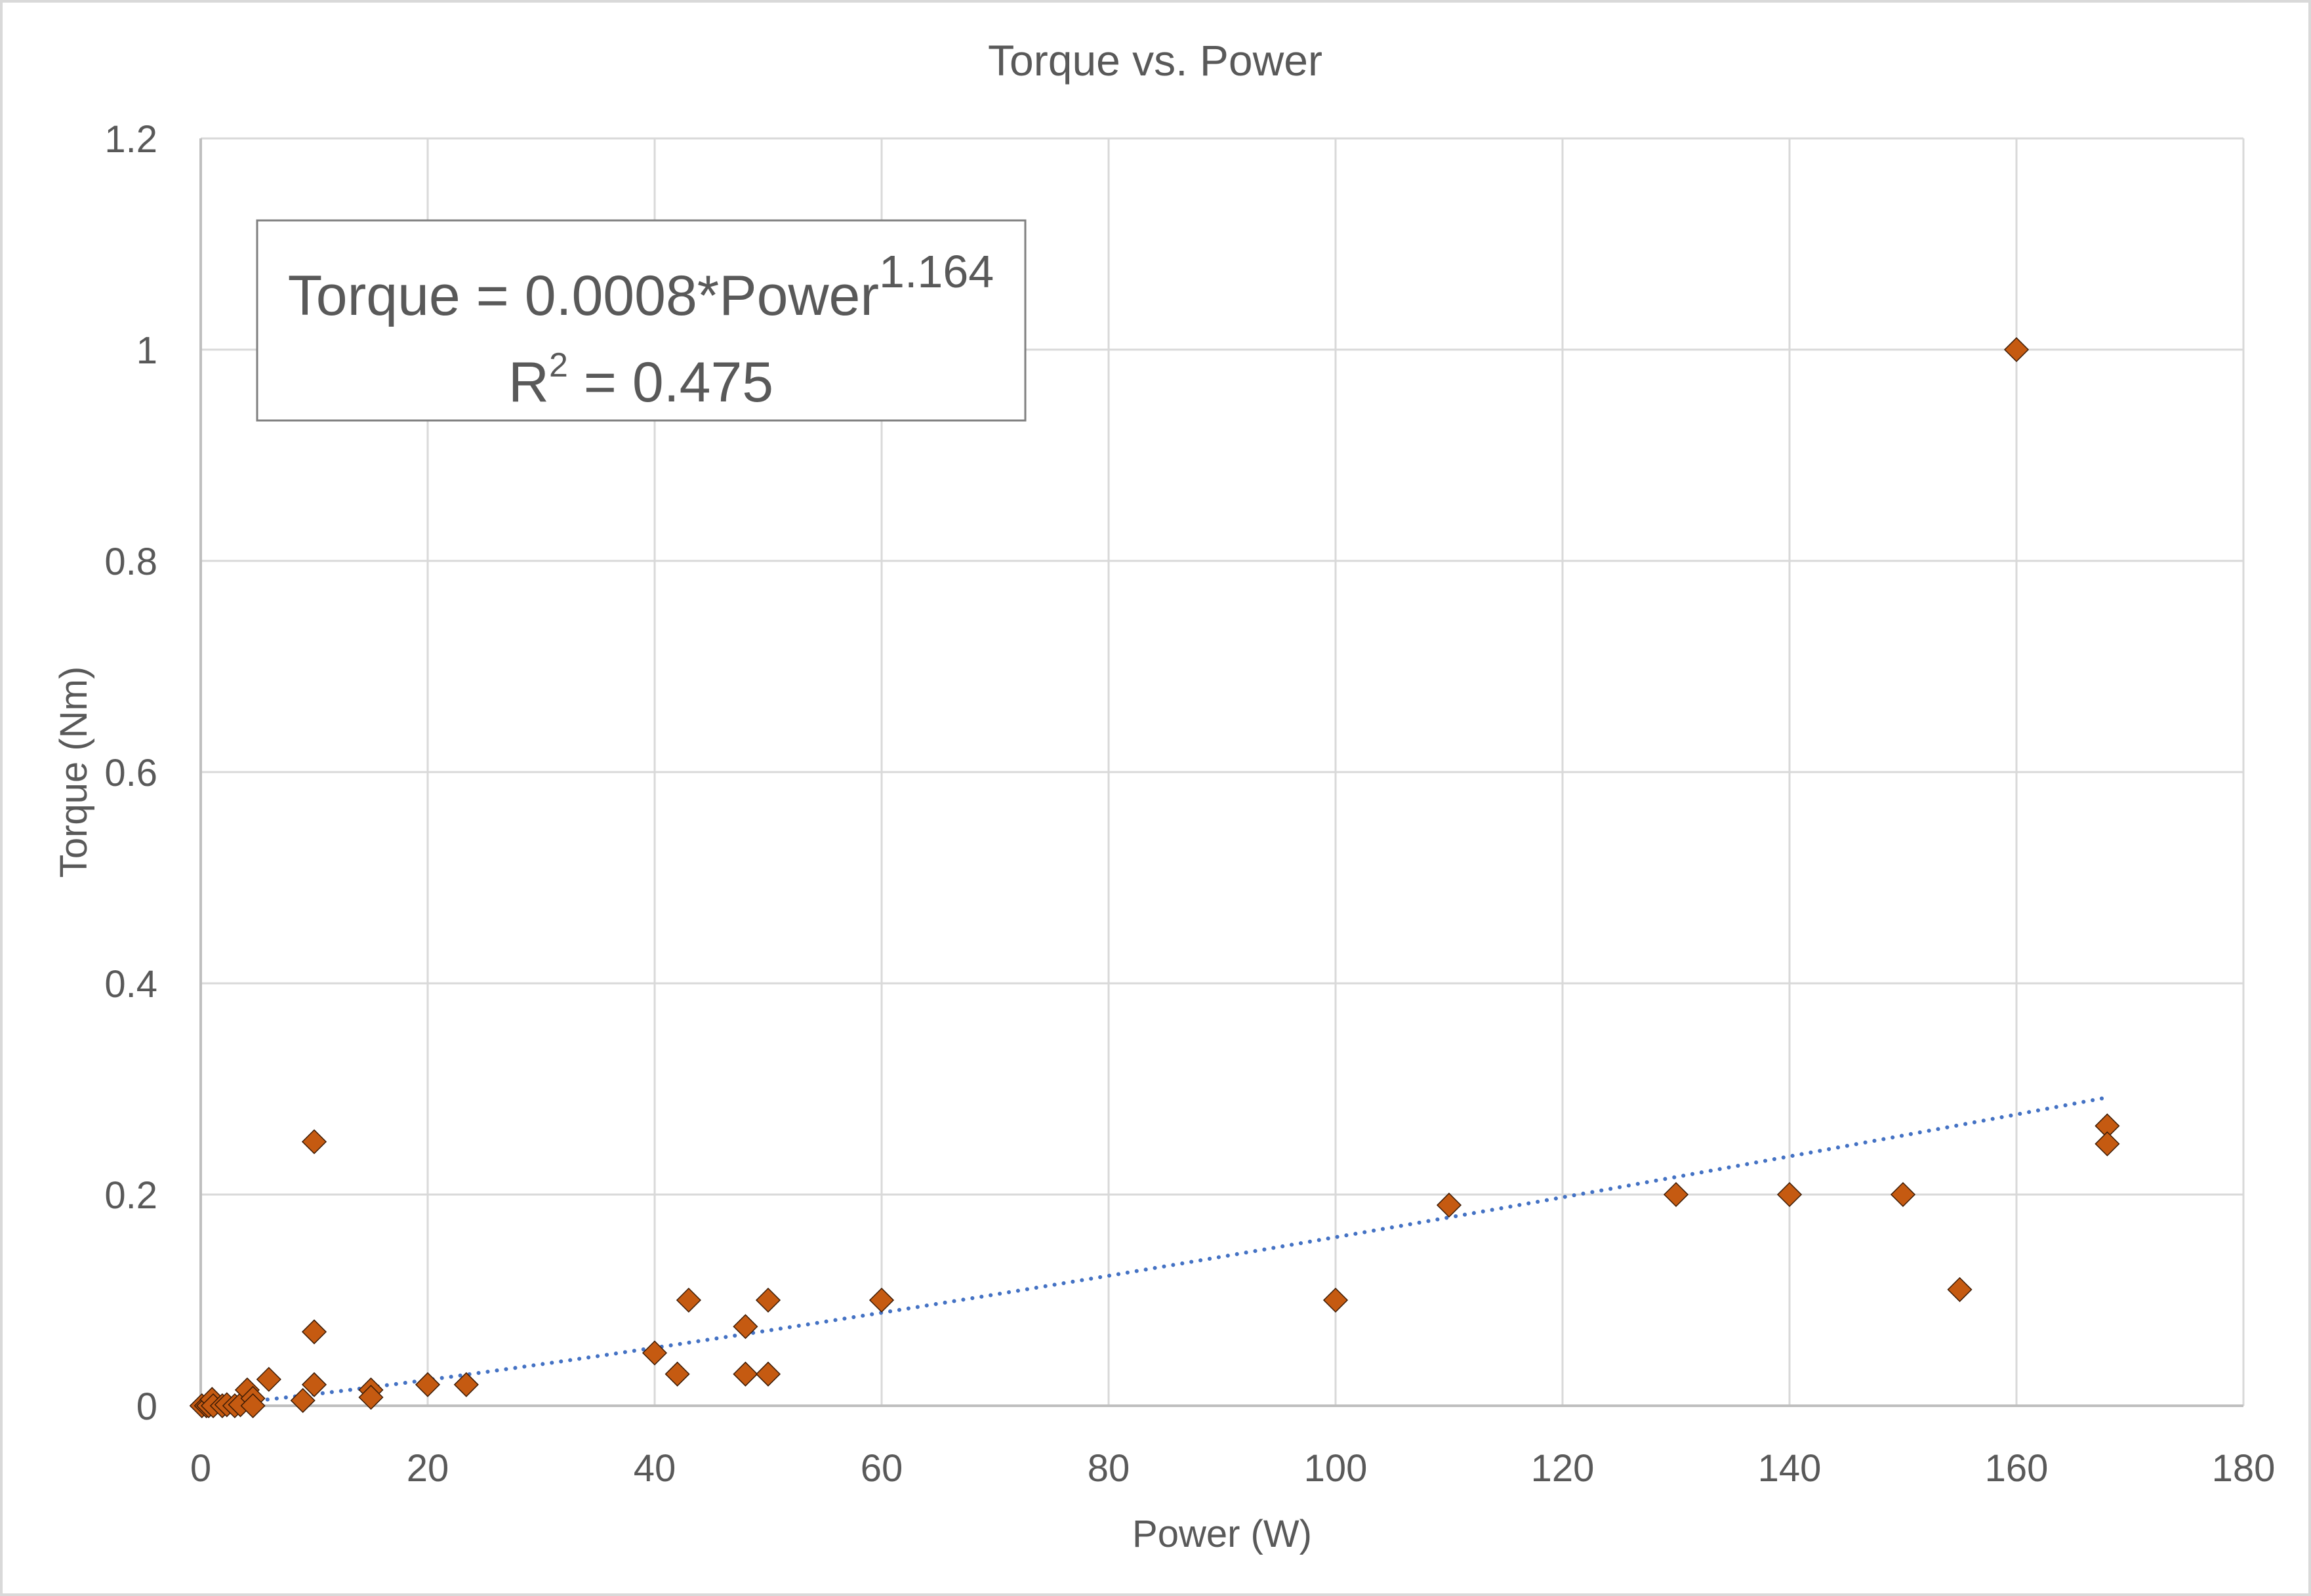 The image size is (2311, 1596). Describe the element at coordinates (936, 271) in the screenshot. I see `equation-exponent: 1.164` at that location.